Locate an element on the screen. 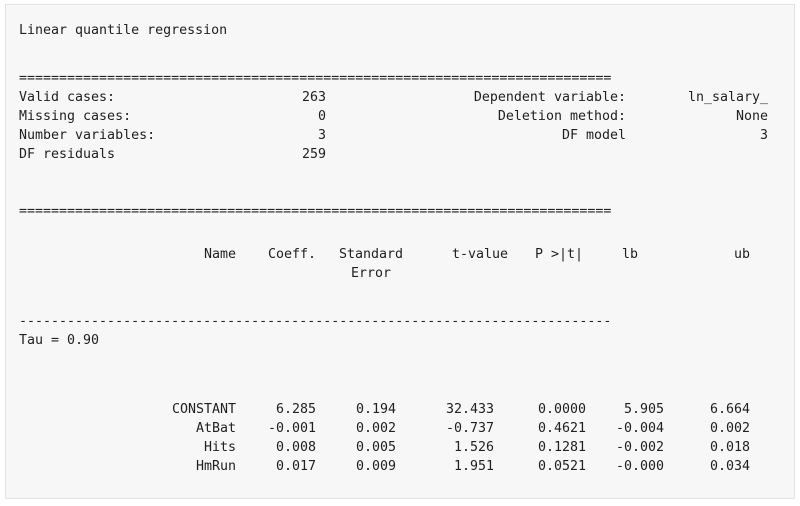 This screenshot has height=506, width=800. column-header: Coeff. is located at coordinates (291, 254).